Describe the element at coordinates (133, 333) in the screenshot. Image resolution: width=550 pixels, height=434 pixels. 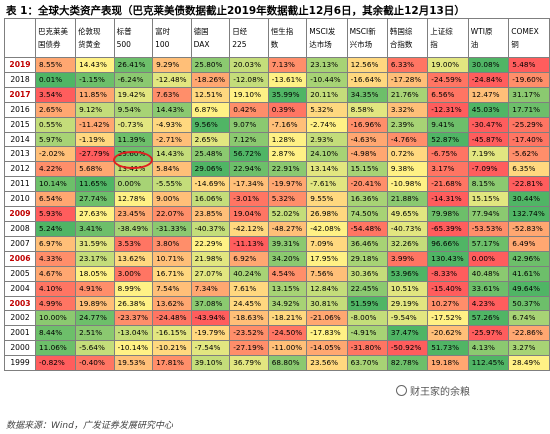
I see `value-cell: -13.04%` at that location.